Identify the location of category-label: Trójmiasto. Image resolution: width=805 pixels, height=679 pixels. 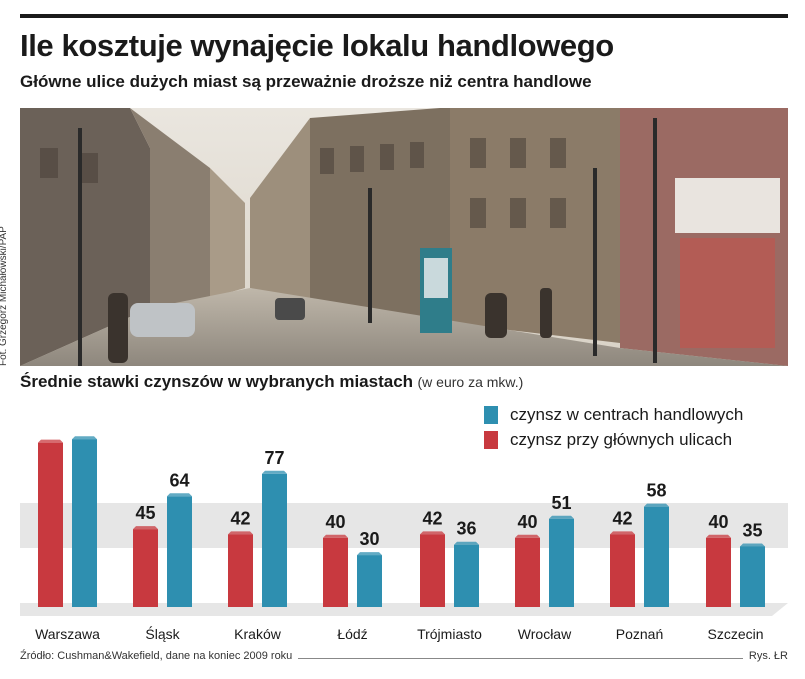
(449, 634).